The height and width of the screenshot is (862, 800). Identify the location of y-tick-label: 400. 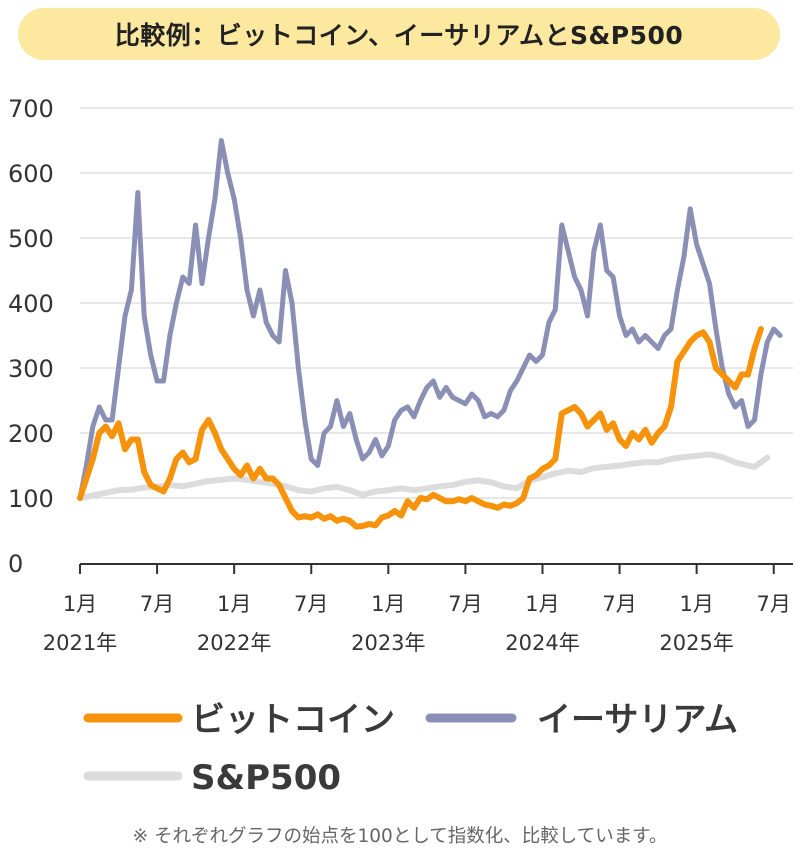
(31, 304).